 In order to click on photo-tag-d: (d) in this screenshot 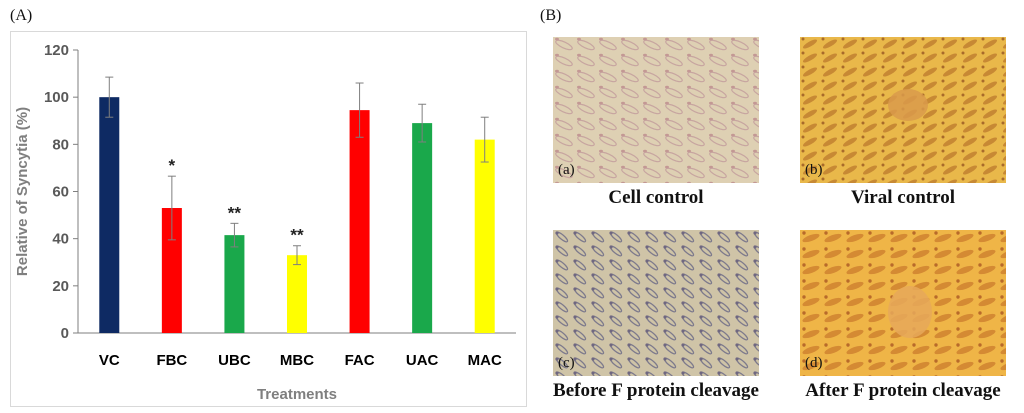, I will do `click(814, 363)`.